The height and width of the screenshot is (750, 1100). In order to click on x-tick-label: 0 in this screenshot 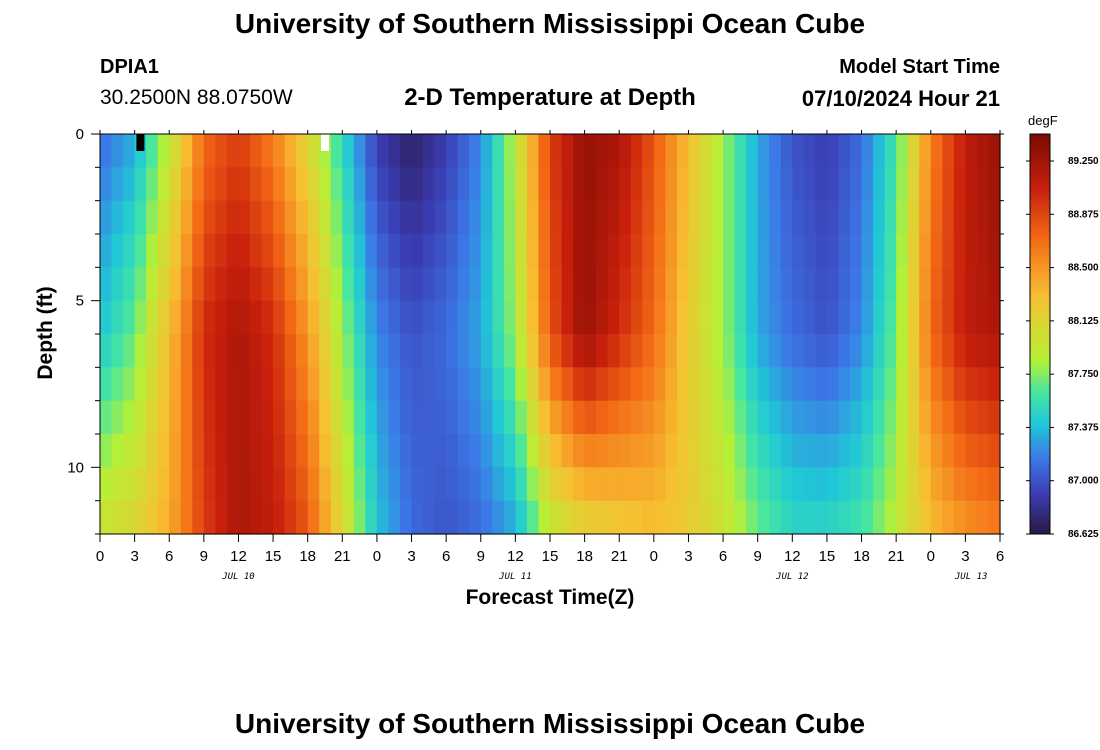, I will do `click(100, 556)`.